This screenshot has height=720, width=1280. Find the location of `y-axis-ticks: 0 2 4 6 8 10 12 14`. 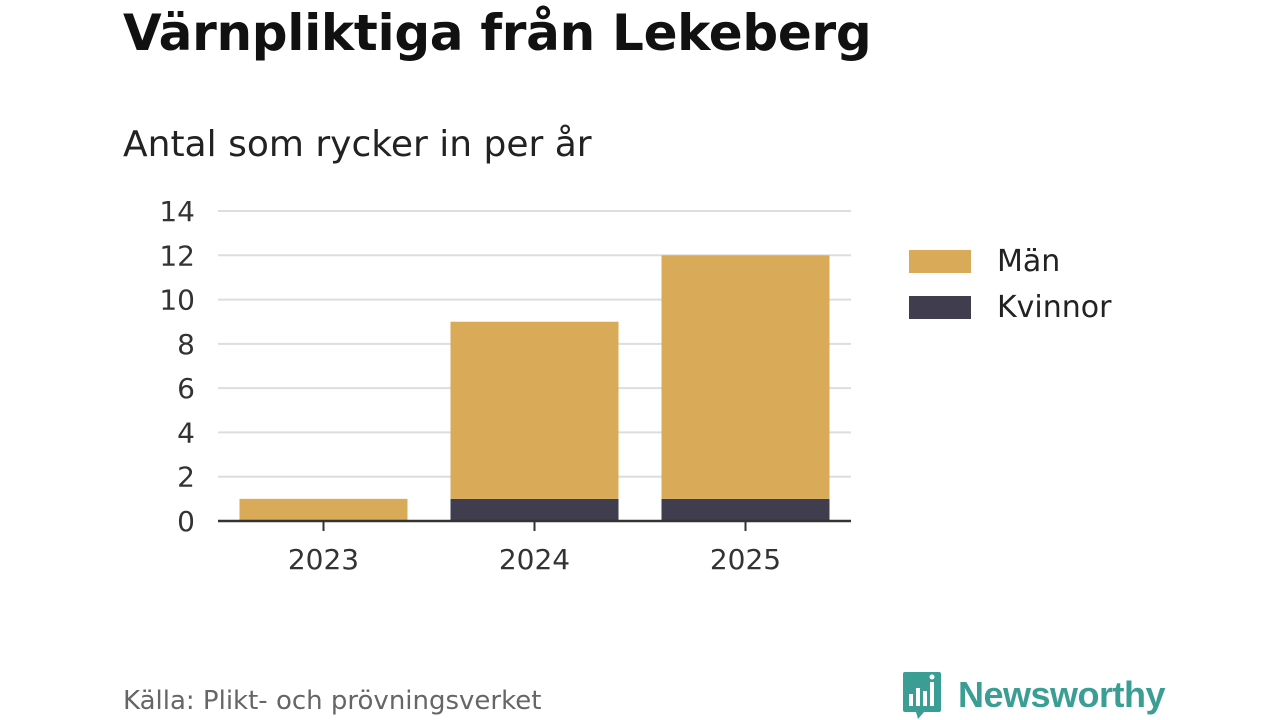

y-axis-ticks: 0 2 4 6 8 10 12 14 is located at coordinates (177, 366).